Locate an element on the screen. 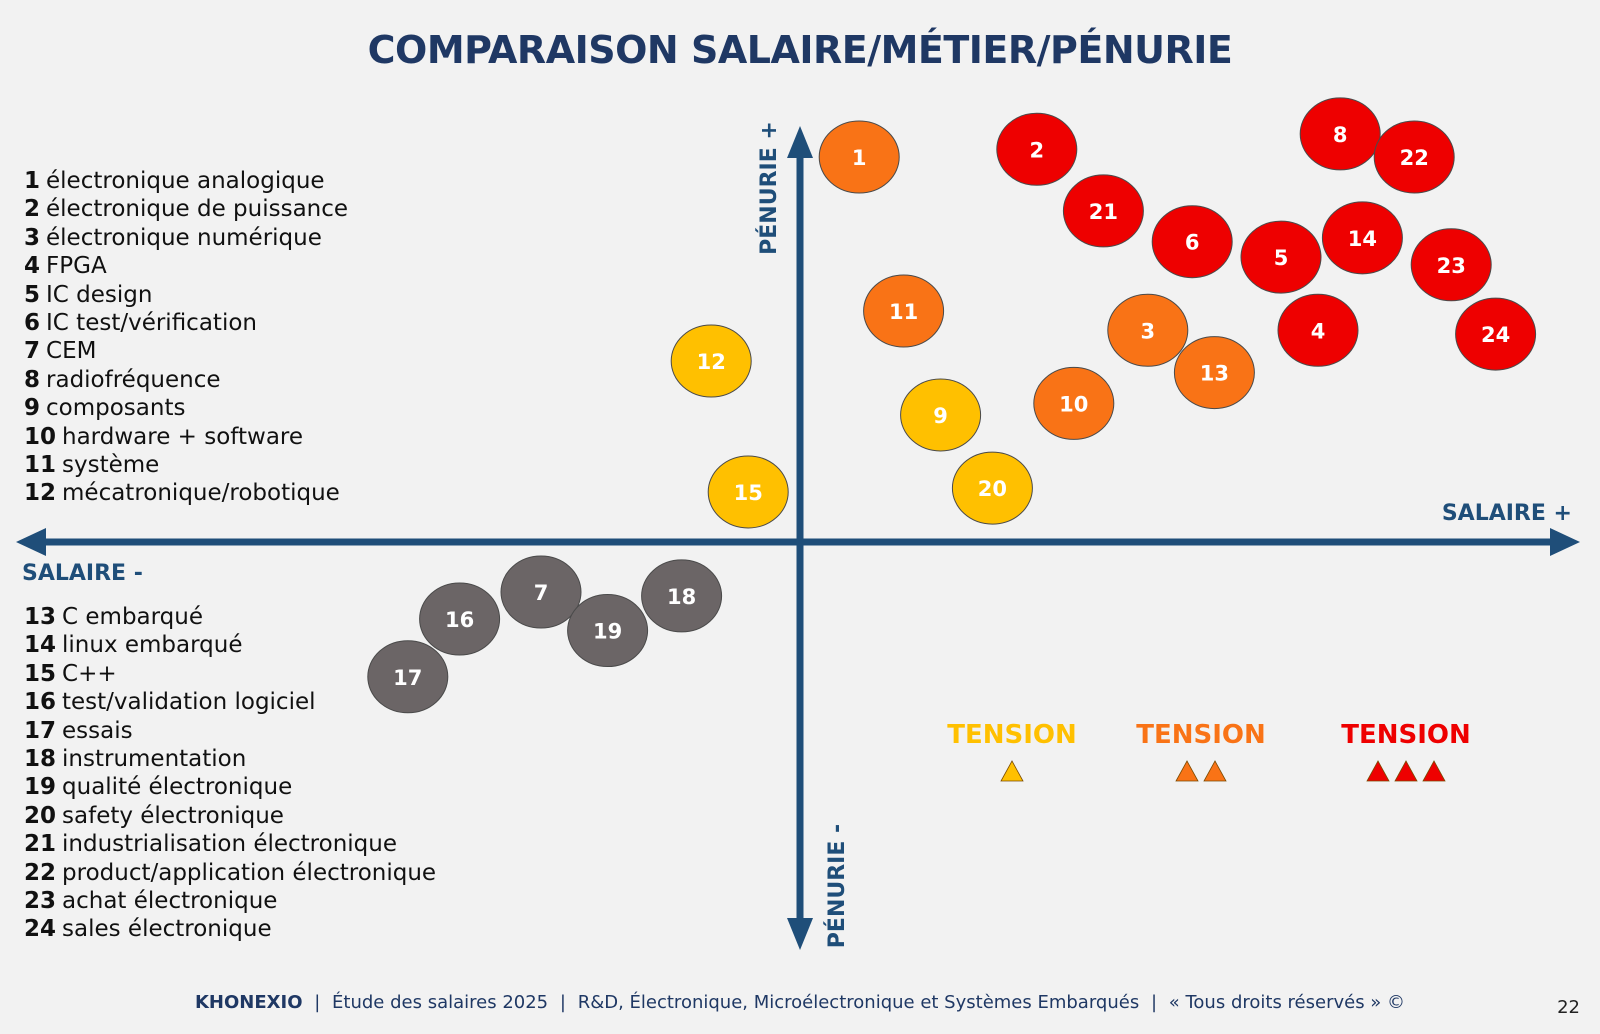 This screenshot has width=1600, height=1034. data-point-label: 3 is located at coordinates (1147, 331).